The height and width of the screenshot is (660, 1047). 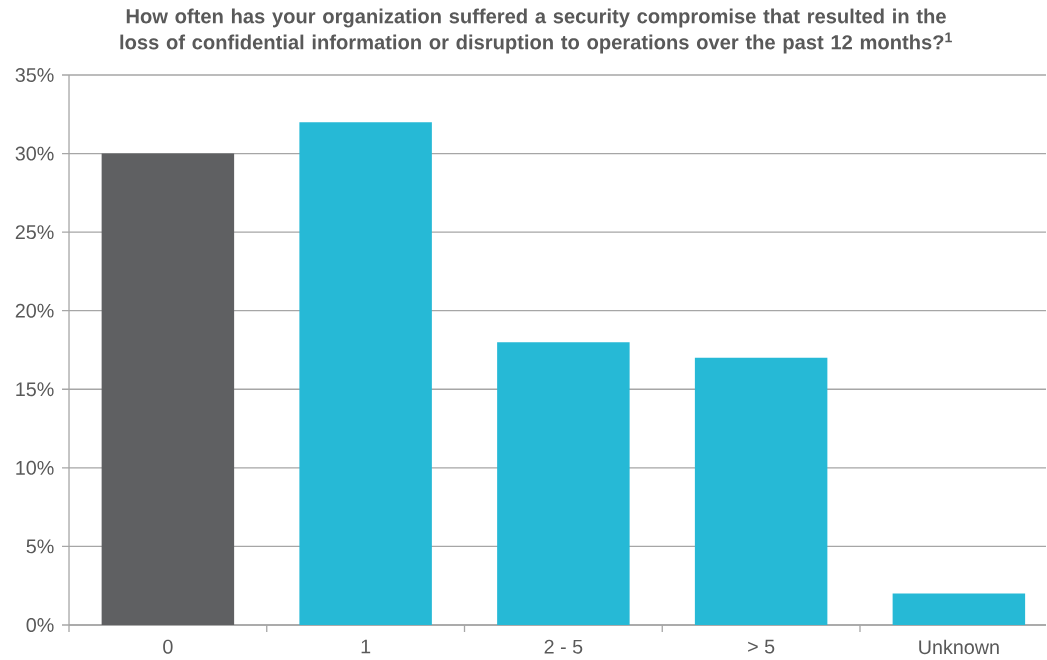 I want to click on y-tick-label: 20%, so click(x=34, y=310).